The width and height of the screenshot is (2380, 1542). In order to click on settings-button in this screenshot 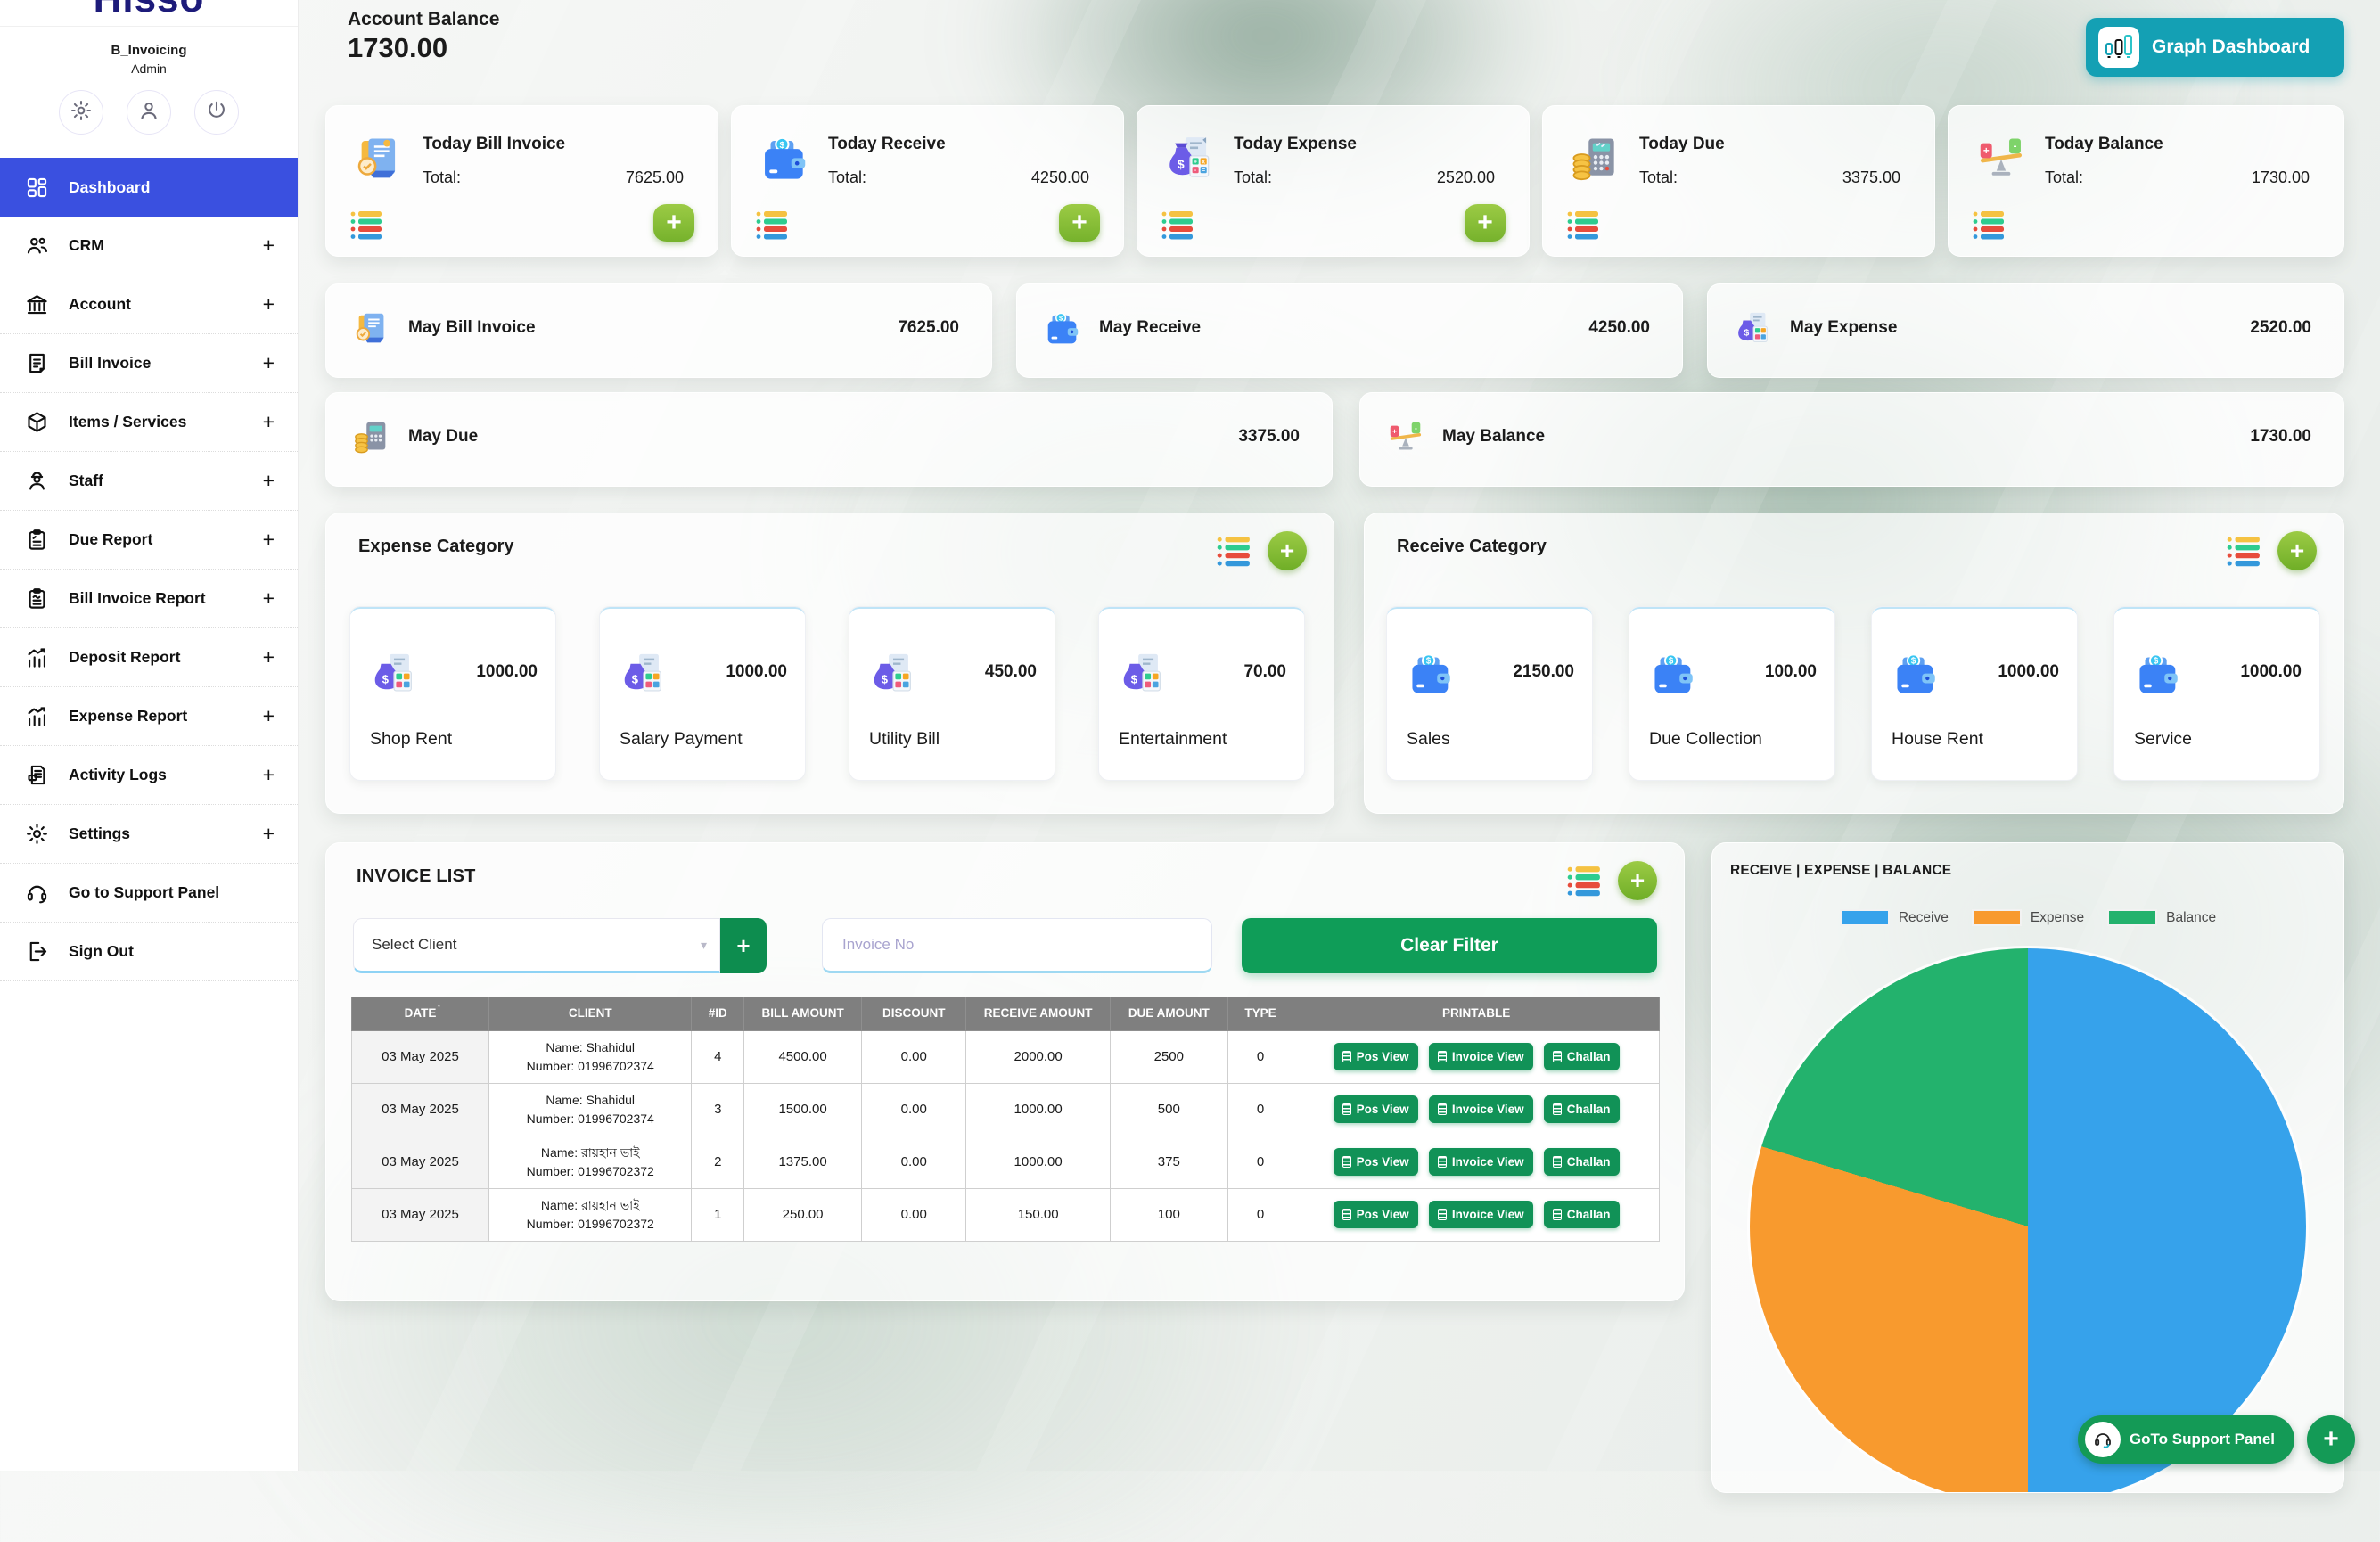, I will do `click(81, 112)`.